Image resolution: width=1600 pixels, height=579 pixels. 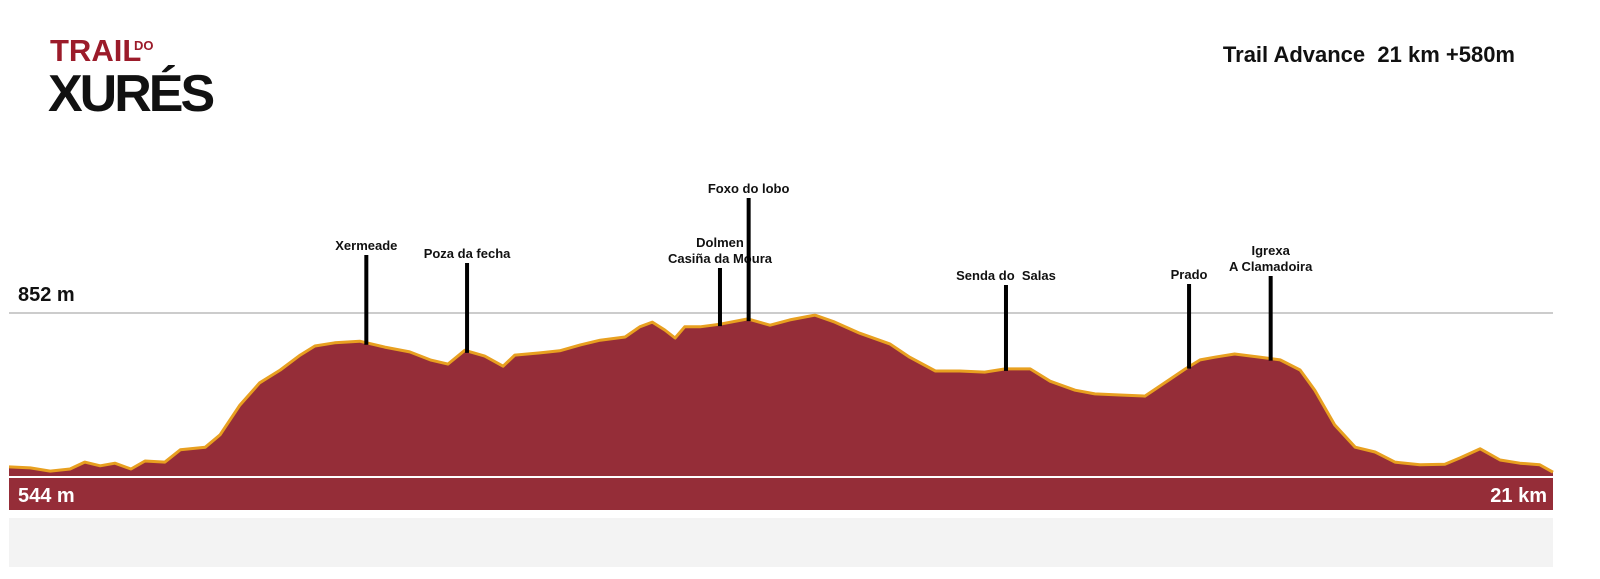 I want to click on waypoint-label: Xermeade, so click(x=366, y=245).